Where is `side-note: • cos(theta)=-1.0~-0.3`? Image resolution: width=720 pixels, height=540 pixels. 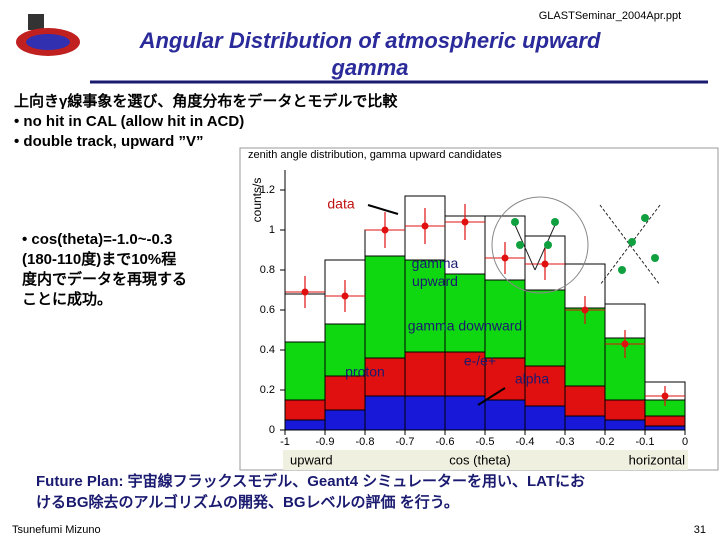
side-note: • cos(theta)=-1.0~-0.3 is located at coordinates (97, 239).